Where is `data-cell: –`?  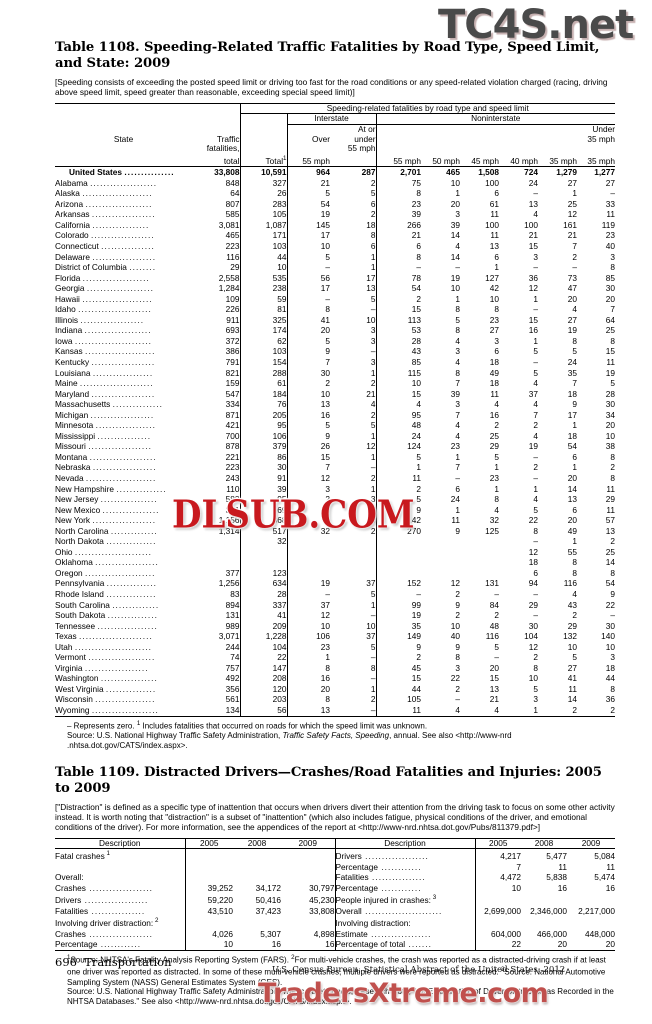
data-cell: – is located at coordinates (535, 478).